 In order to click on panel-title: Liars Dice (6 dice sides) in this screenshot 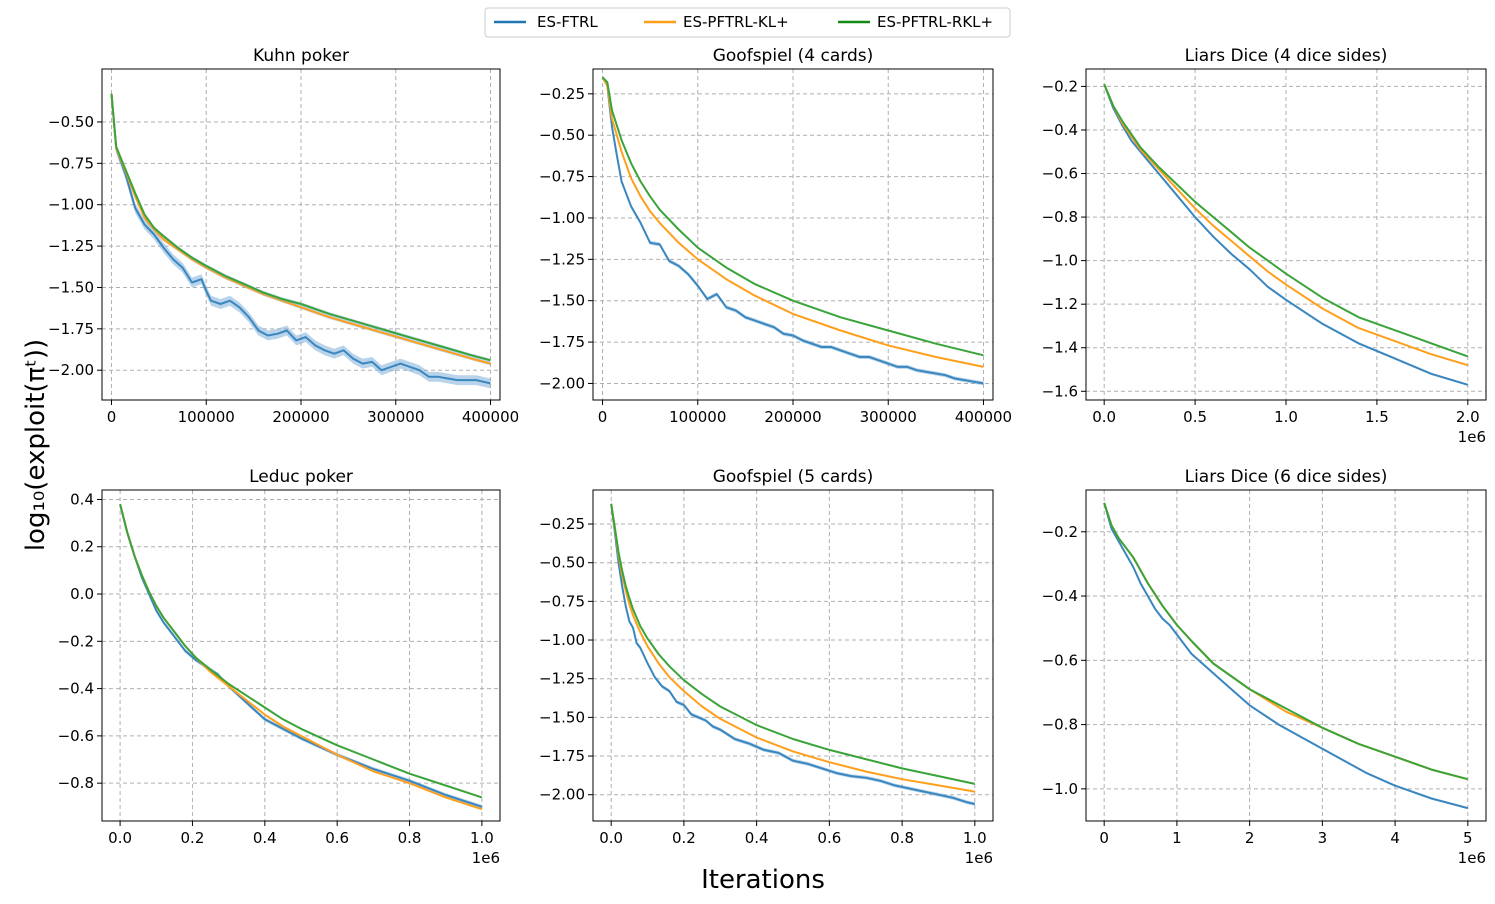, I will do `click(1286, 477)`.